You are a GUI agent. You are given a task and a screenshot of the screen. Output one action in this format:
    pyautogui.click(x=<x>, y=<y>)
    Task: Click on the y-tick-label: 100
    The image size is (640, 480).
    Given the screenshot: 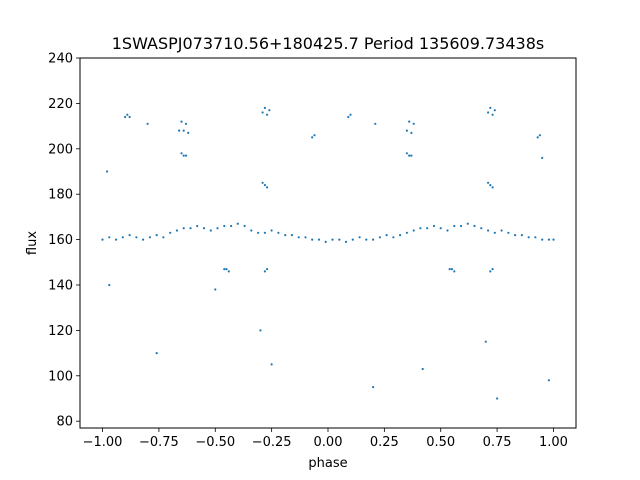 What is the action you would take?
    pyautogui.click(x=60, y=376)
    